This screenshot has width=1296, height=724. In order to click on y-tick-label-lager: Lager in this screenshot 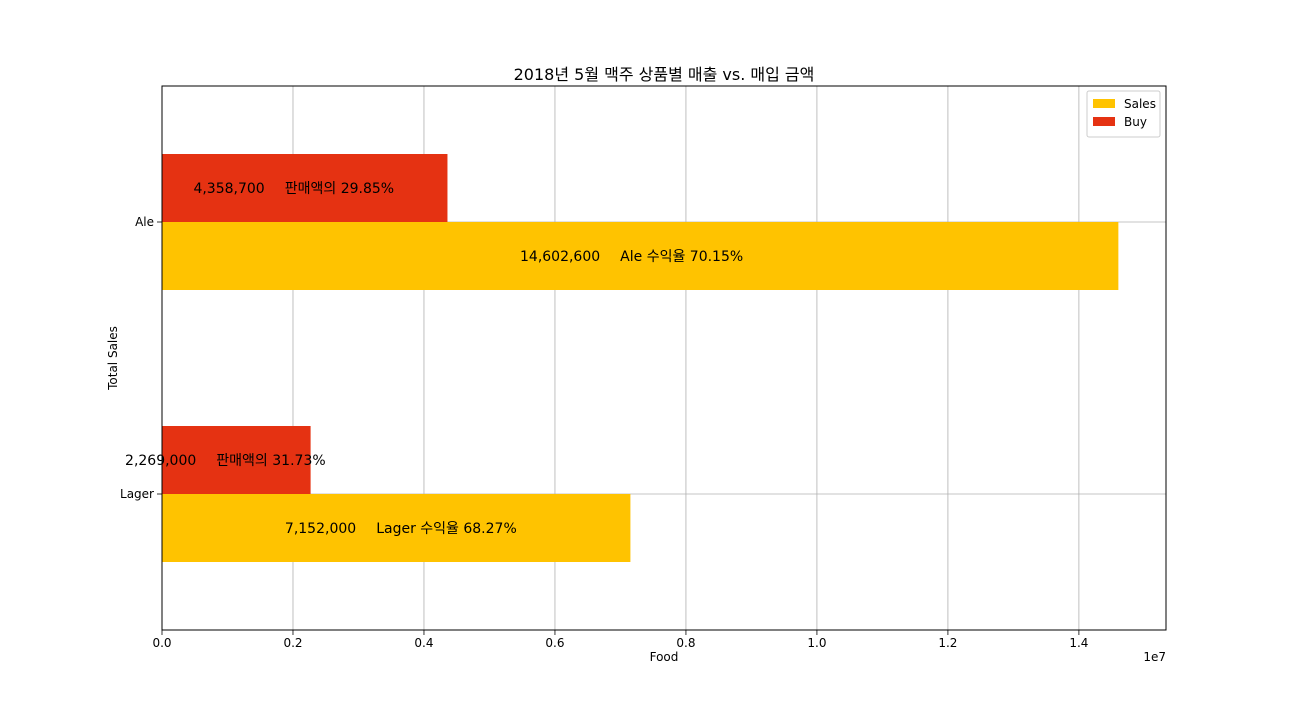, I will do `click(137, 494)`.